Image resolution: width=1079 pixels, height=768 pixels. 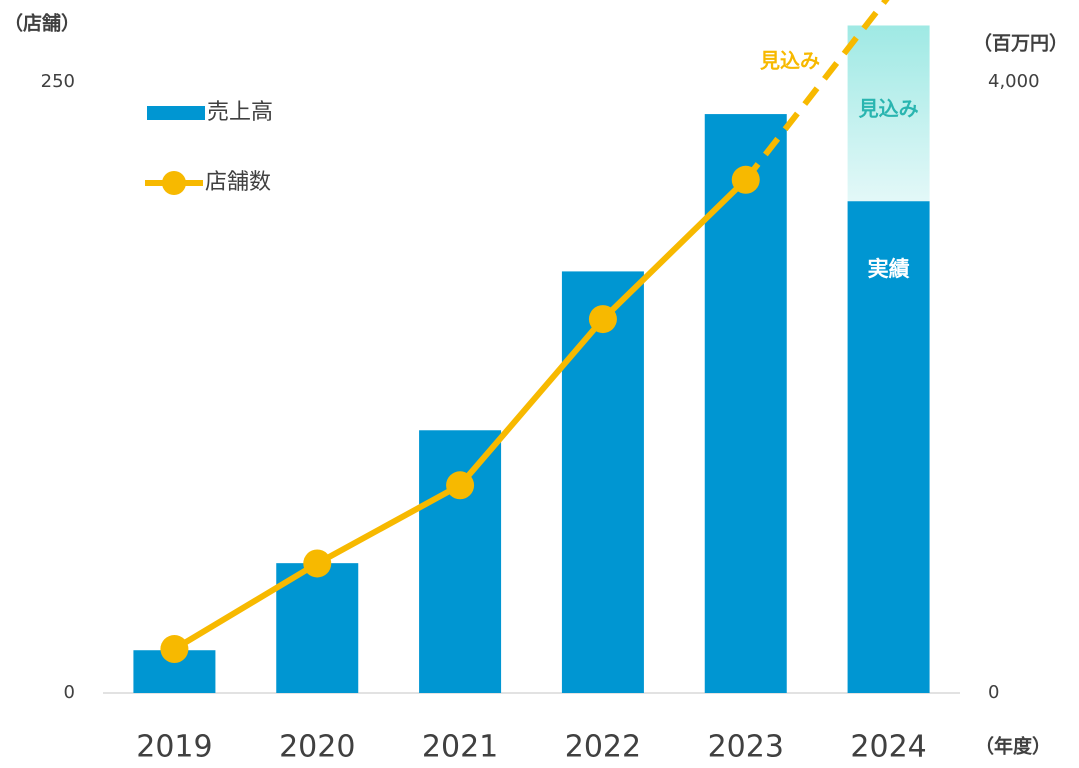 I want to click on x-tick-label: 2021, so click(x=460, y=747).